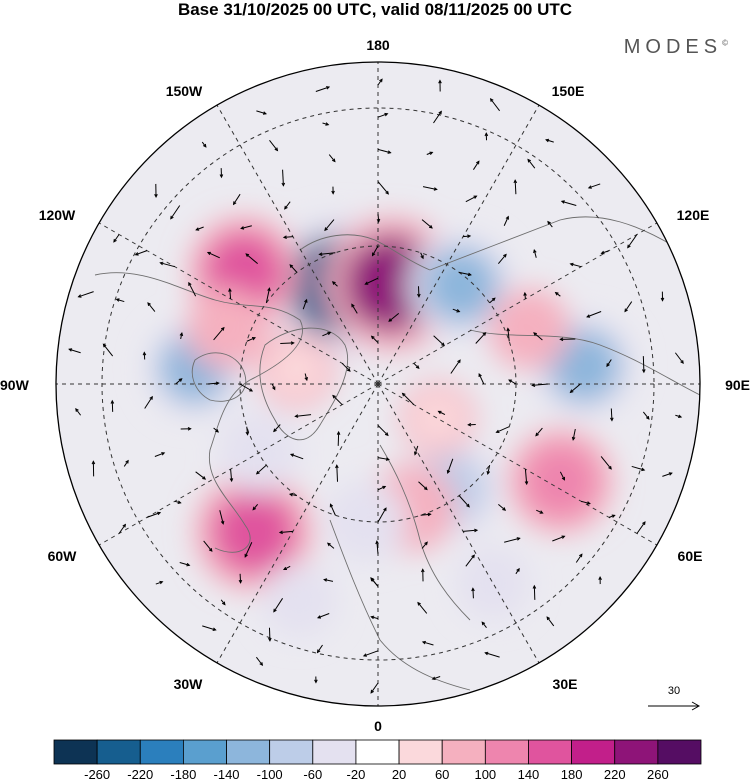  I want to click on colorbar, so click(377, 752).